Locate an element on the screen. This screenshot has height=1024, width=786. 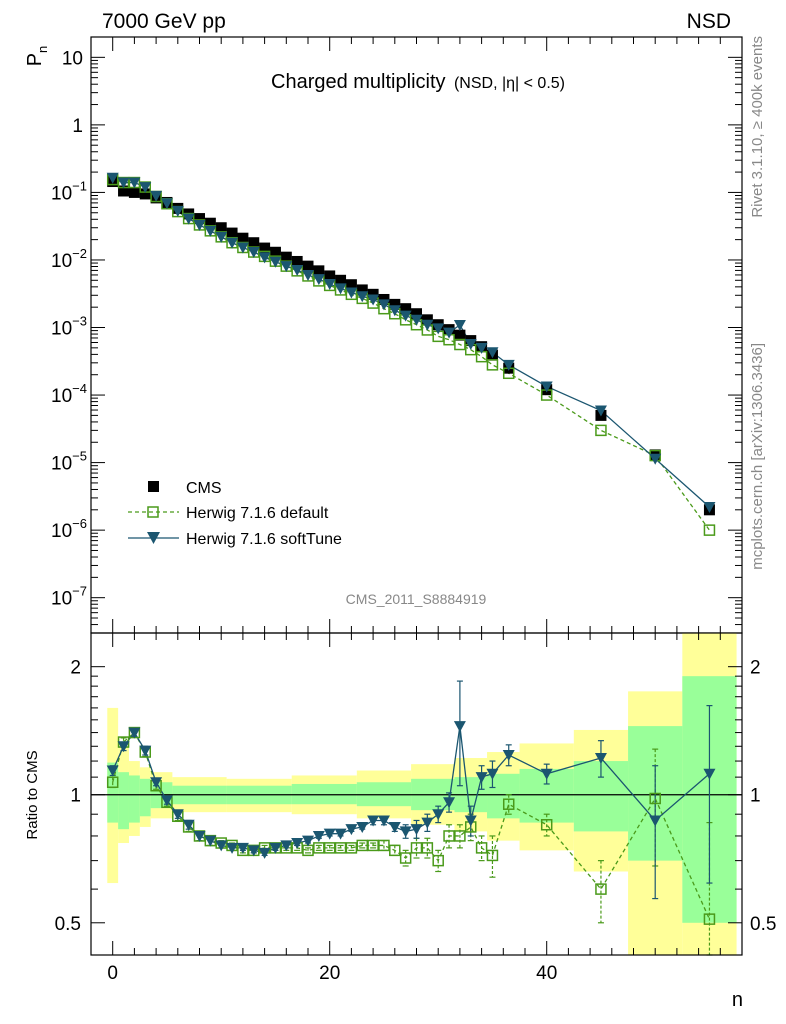
ratio-xtick-label: 0 is located at coordinates (112, 973).